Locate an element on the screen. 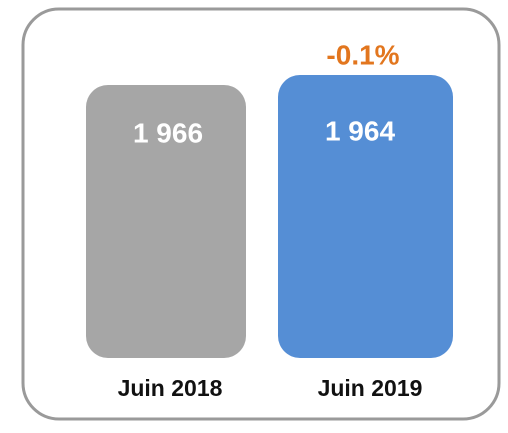 The width and height of the screenshot is (508, 433). card-value: 1 964 is located at coordinates (360, 130).